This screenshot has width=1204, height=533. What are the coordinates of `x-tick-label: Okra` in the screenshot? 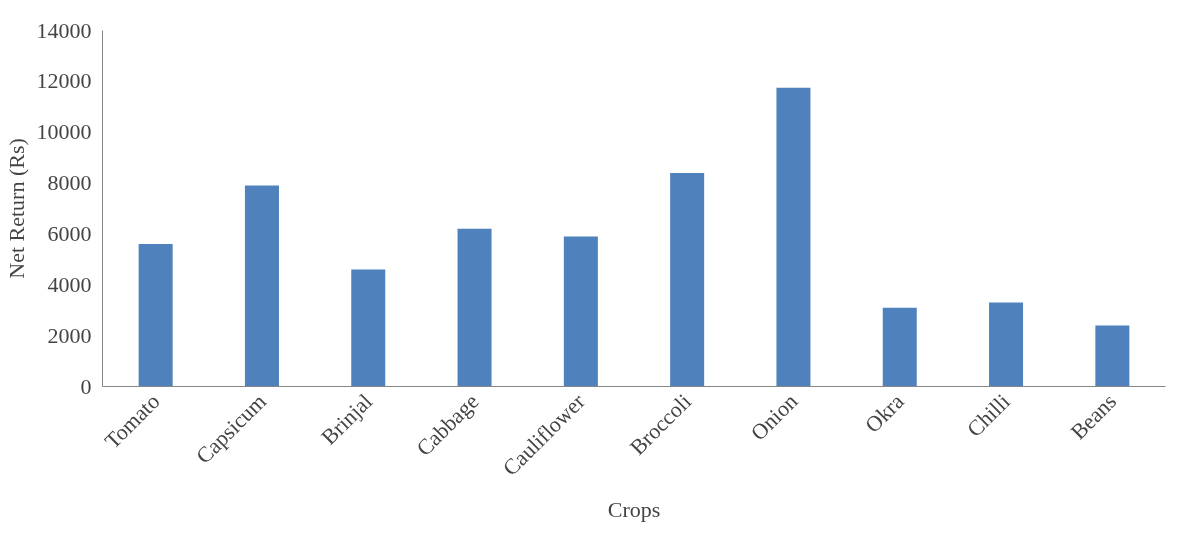 It's located at (884, 413).